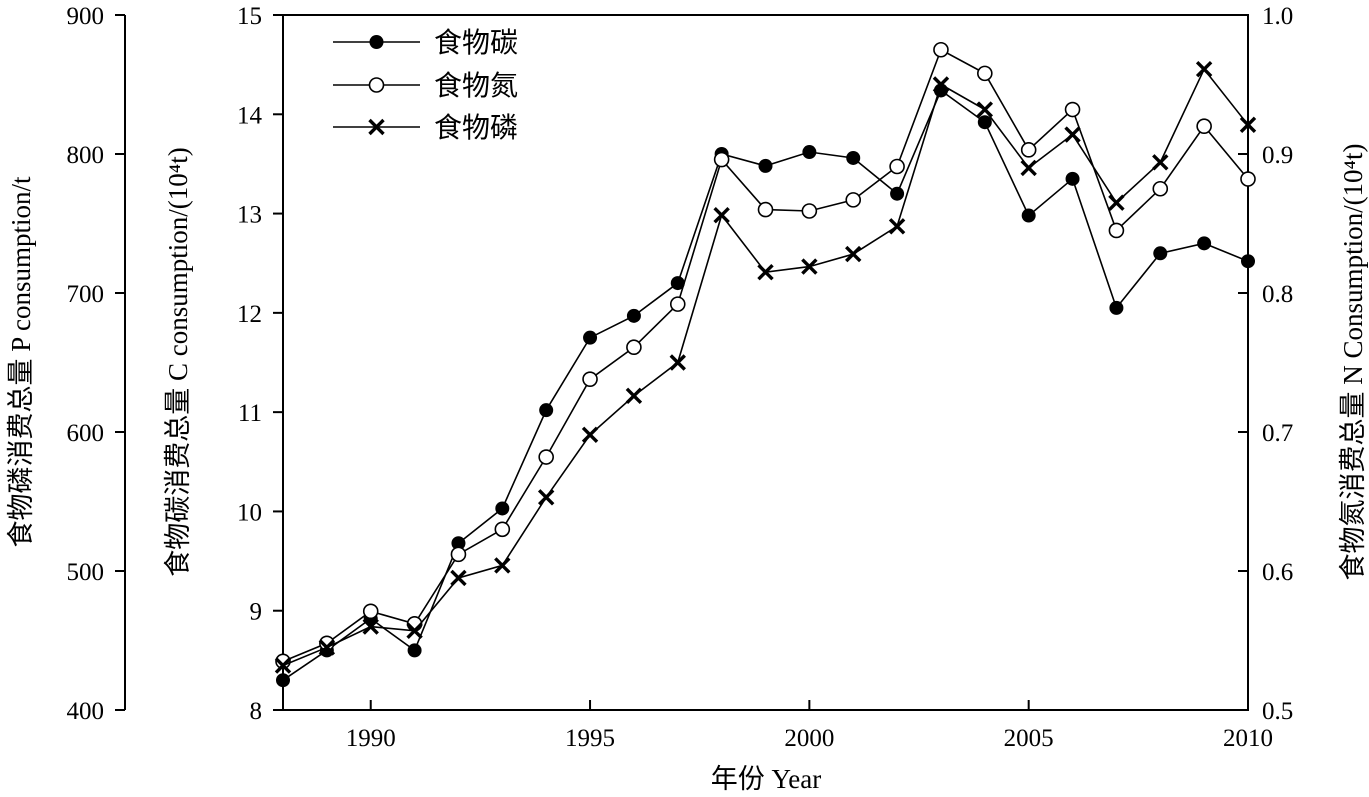 The height and width of the screenshot is (797, 1369). What do you see at coordinates (476, 128) in the screenshot?
I see `legend-label-phosphorus: 食物磷` at bounding box center [476, 128].